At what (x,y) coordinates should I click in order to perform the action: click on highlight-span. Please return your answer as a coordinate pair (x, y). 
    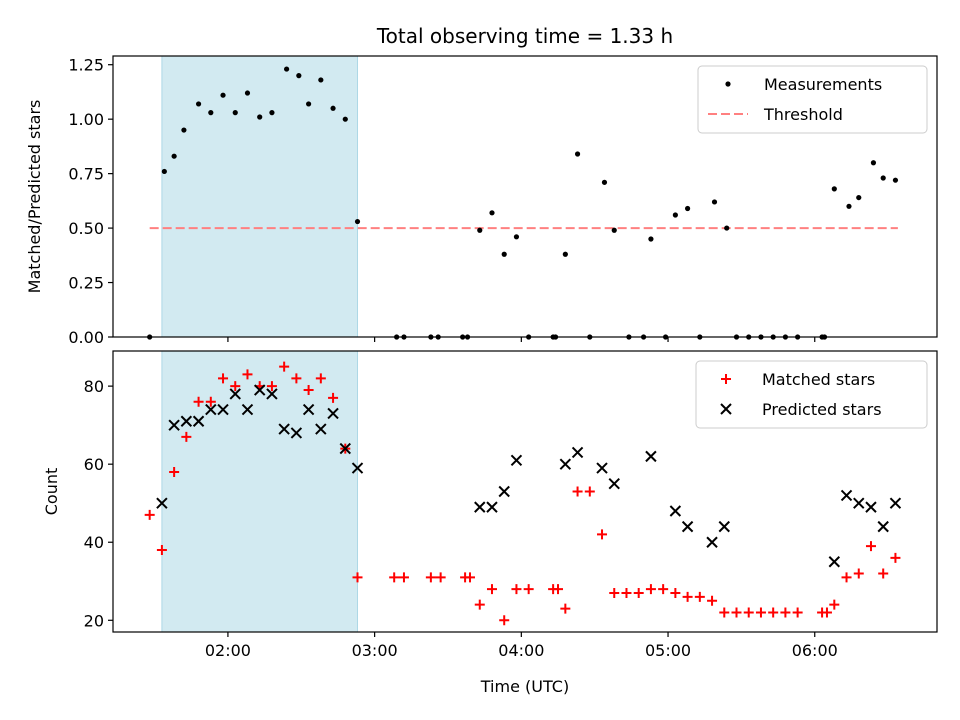
    Looking at the image, I should click on (260, 491).